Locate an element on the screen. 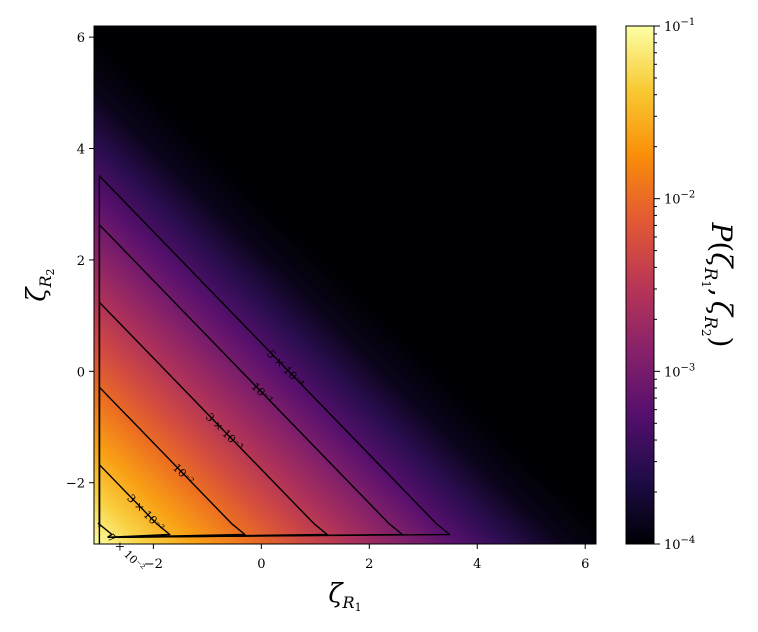 This screenshot has width=758, height=632. y-tick-label: −2 is located at coordinates (75, 484).